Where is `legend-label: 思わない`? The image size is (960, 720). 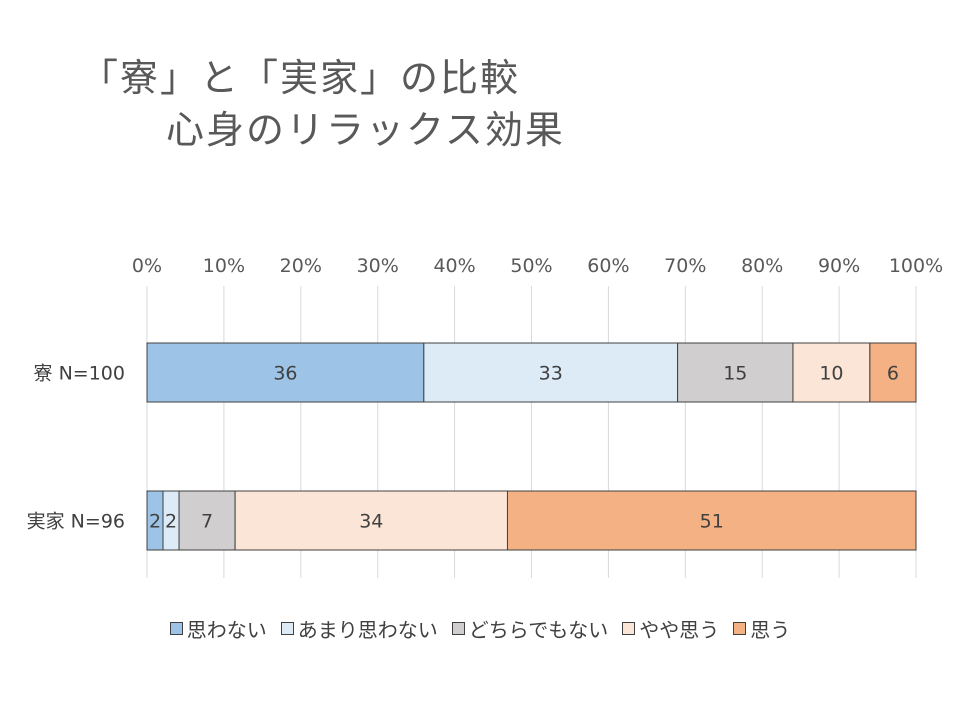 legend-label: 思わない is located at coordinates (226, 630).